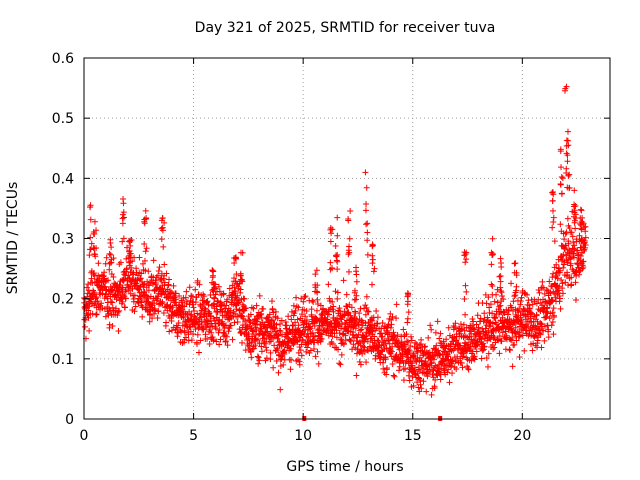  Describe the element at coordinates (344, 467) in the screenshot. I see `x-axis-label: GPS time / hours` at that location.